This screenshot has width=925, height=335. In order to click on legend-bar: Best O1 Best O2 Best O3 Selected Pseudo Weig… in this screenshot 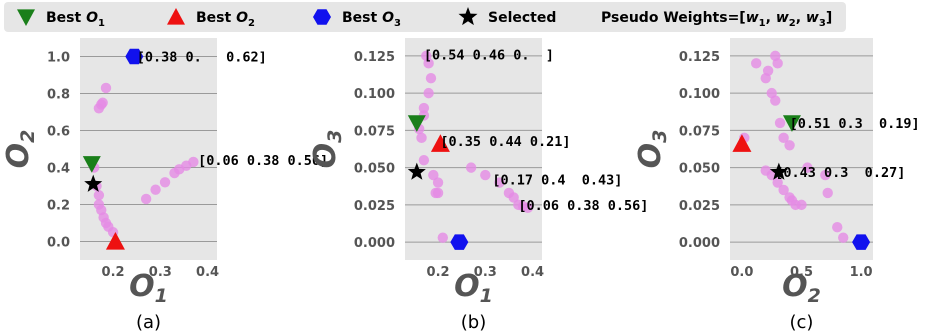, I will do `click(425, 17)`.